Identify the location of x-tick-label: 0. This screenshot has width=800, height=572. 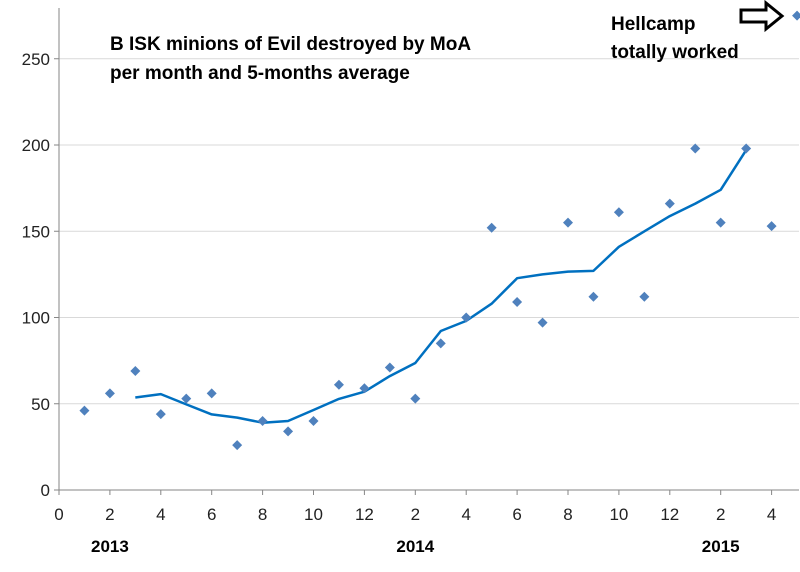
(58, 514).